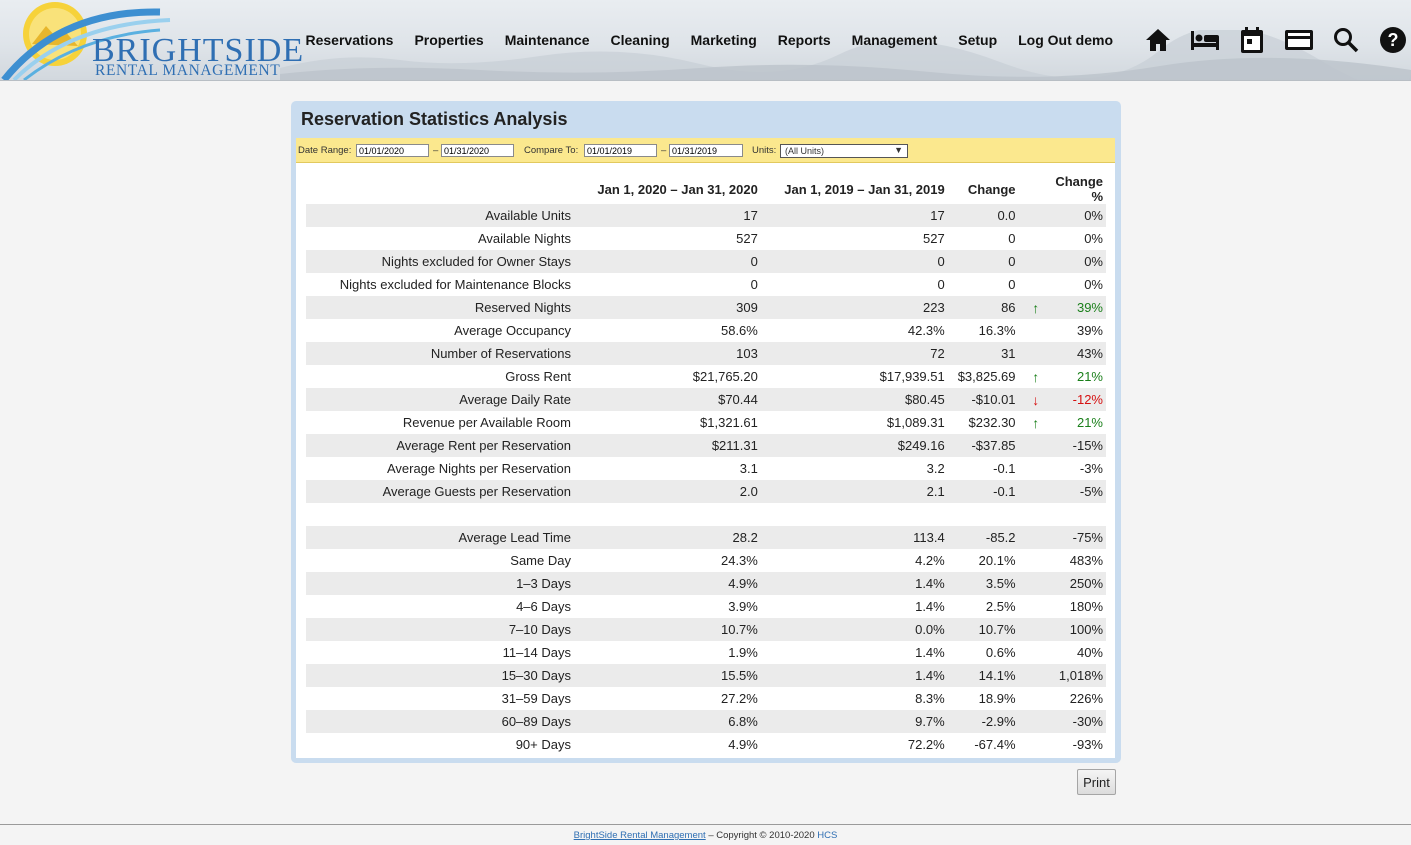  Describe the element at coordinates (706, 537) in the screenshot. I see `table-row: Average Lead Time 28.2 113.4 -85.2 -75%` at that location.